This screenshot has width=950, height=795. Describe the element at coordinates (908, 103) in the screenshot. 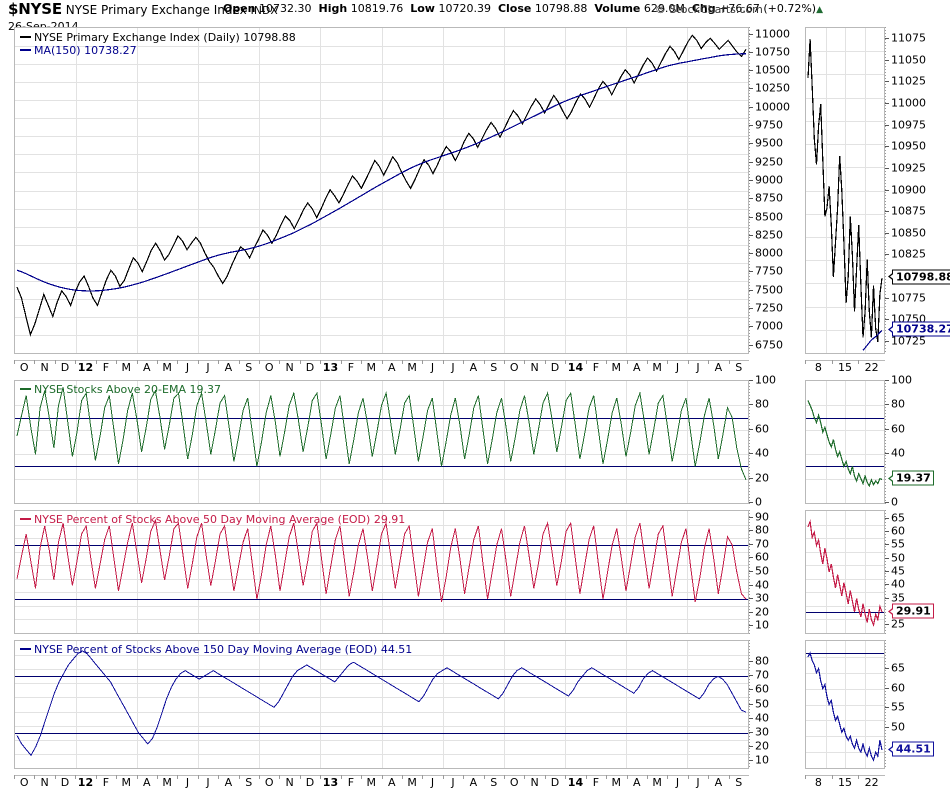

I see `axis-tick-label: 11000` at that location.